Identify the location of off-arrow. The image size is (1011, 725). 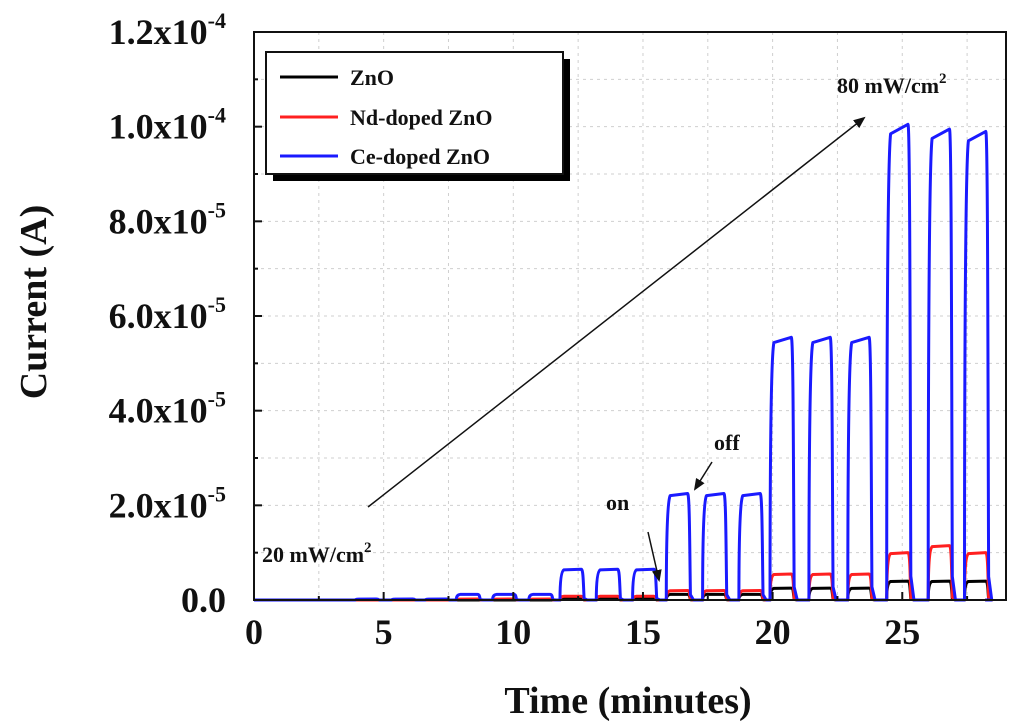
(703, 476).